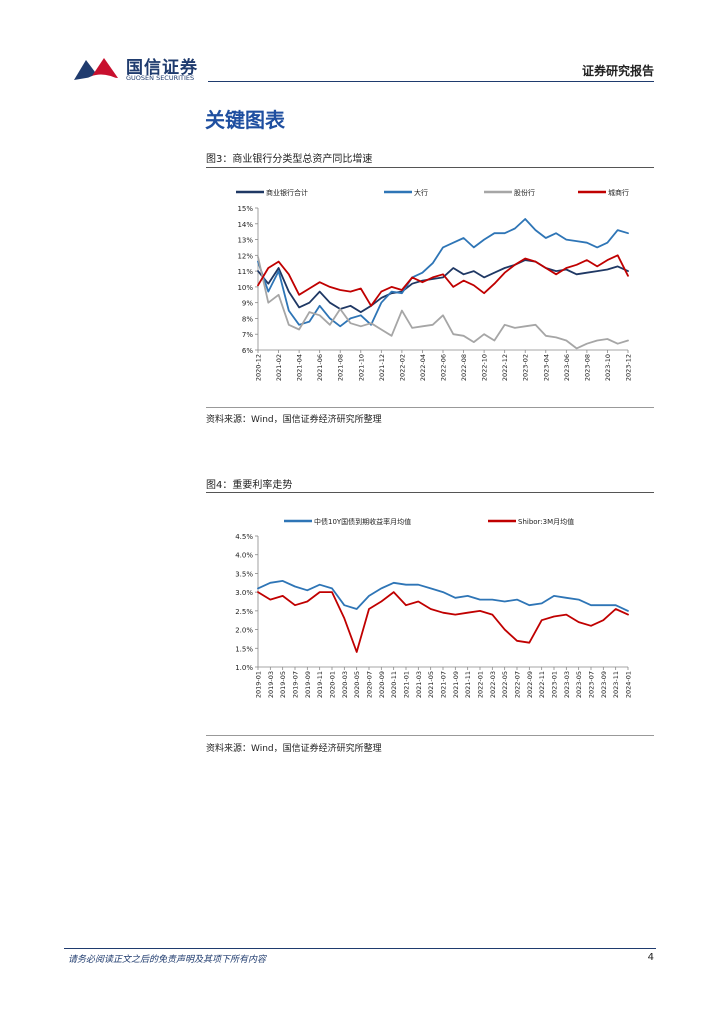 The image size is (724, 1024). I want to click on fig4-x-tick-label: 2022-03, so click(493, 684).